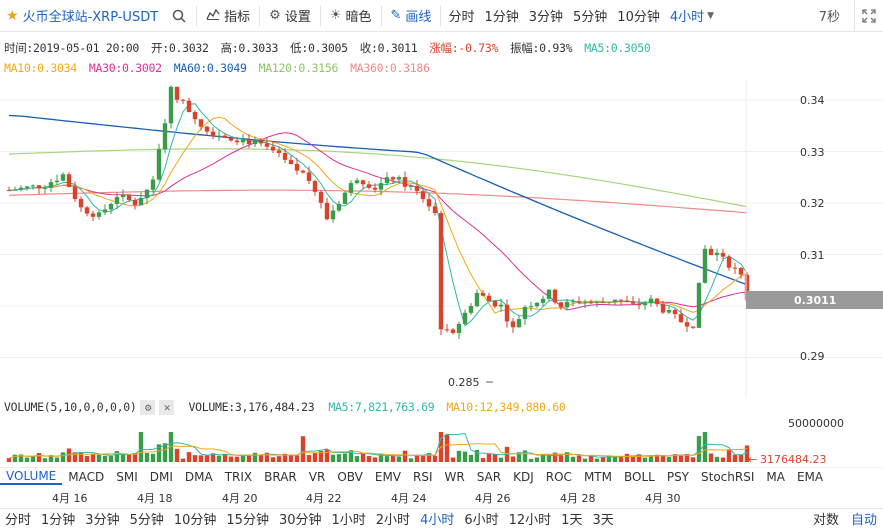  Describe the element at coordinates (501, 17) in the screenshot. I see `period-1min: 1分钟` at that location.